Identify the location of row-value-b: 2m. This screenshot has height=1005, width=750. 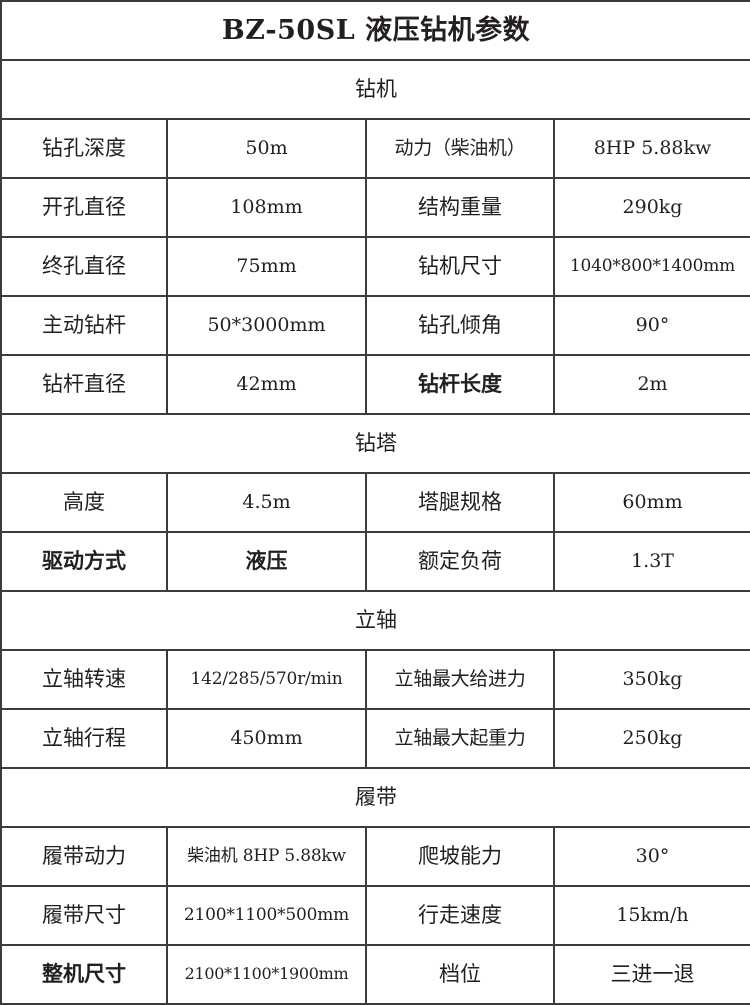
(651, 384).